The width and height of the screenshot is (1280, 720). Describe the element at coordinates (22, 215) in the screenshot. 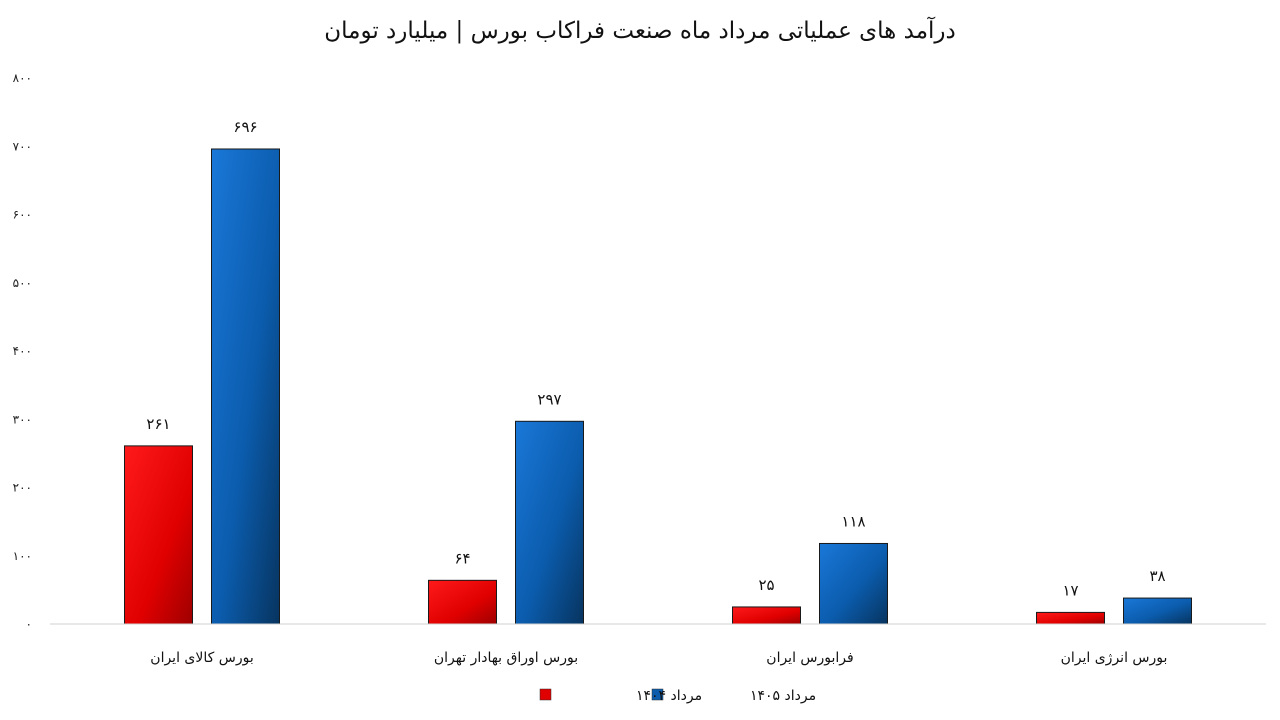

I see `y-tick-label: ۶۰۰` at that location.